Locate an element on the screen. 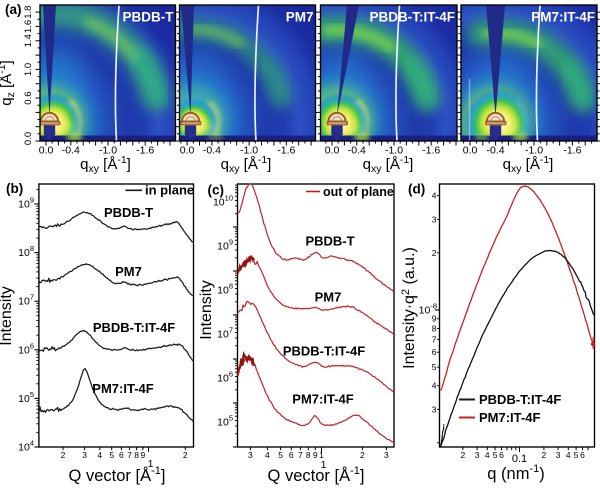 The width and height of the screenshot is (600, 498). svg-text: (c) is located at coordinates (216, 190).